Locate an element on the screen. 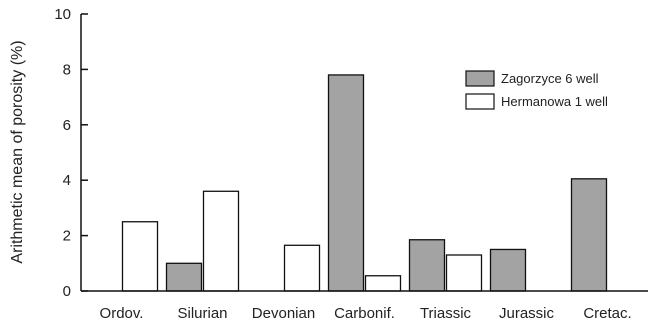  x-category-label-6: Cretac. is located at coordinates (607, 313).